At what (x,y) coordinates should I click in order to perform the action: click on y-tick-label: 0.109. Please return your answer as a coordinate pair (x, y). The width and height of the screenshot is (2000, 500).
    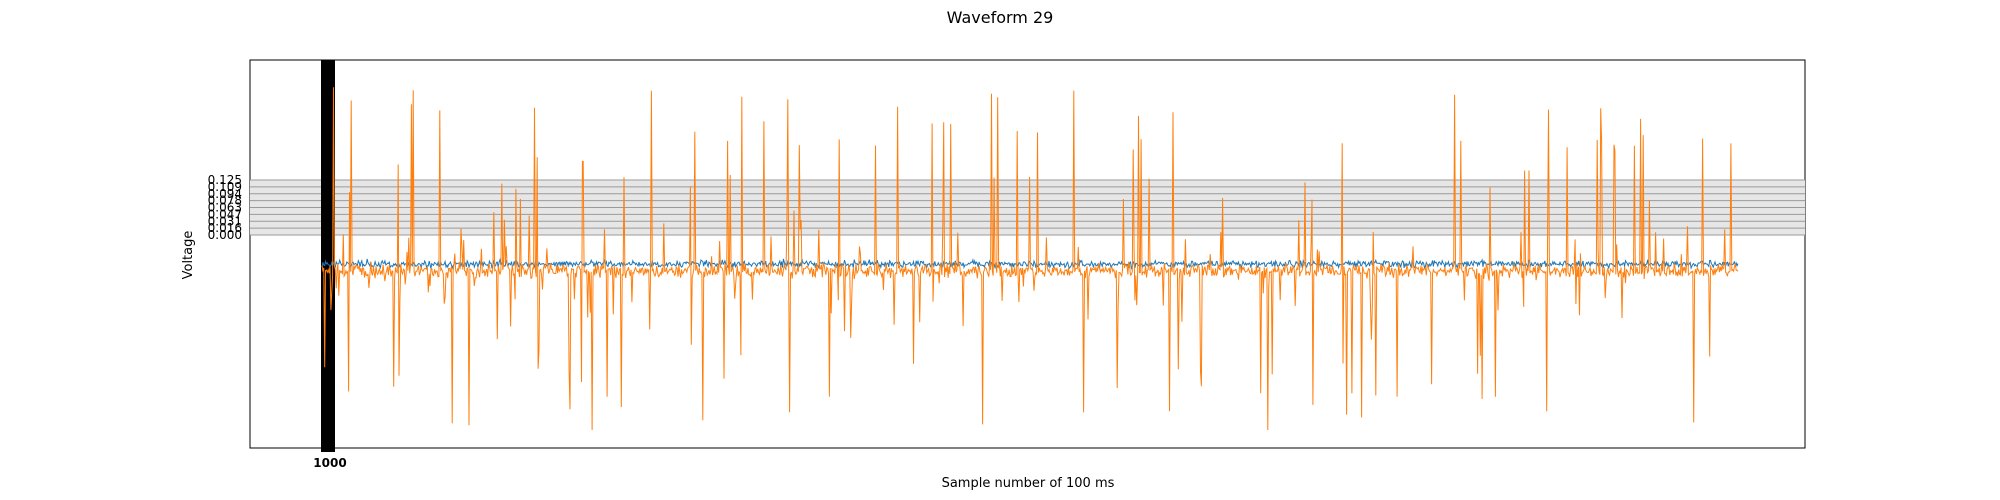
    Looking at the image, I should click on (225, 187).